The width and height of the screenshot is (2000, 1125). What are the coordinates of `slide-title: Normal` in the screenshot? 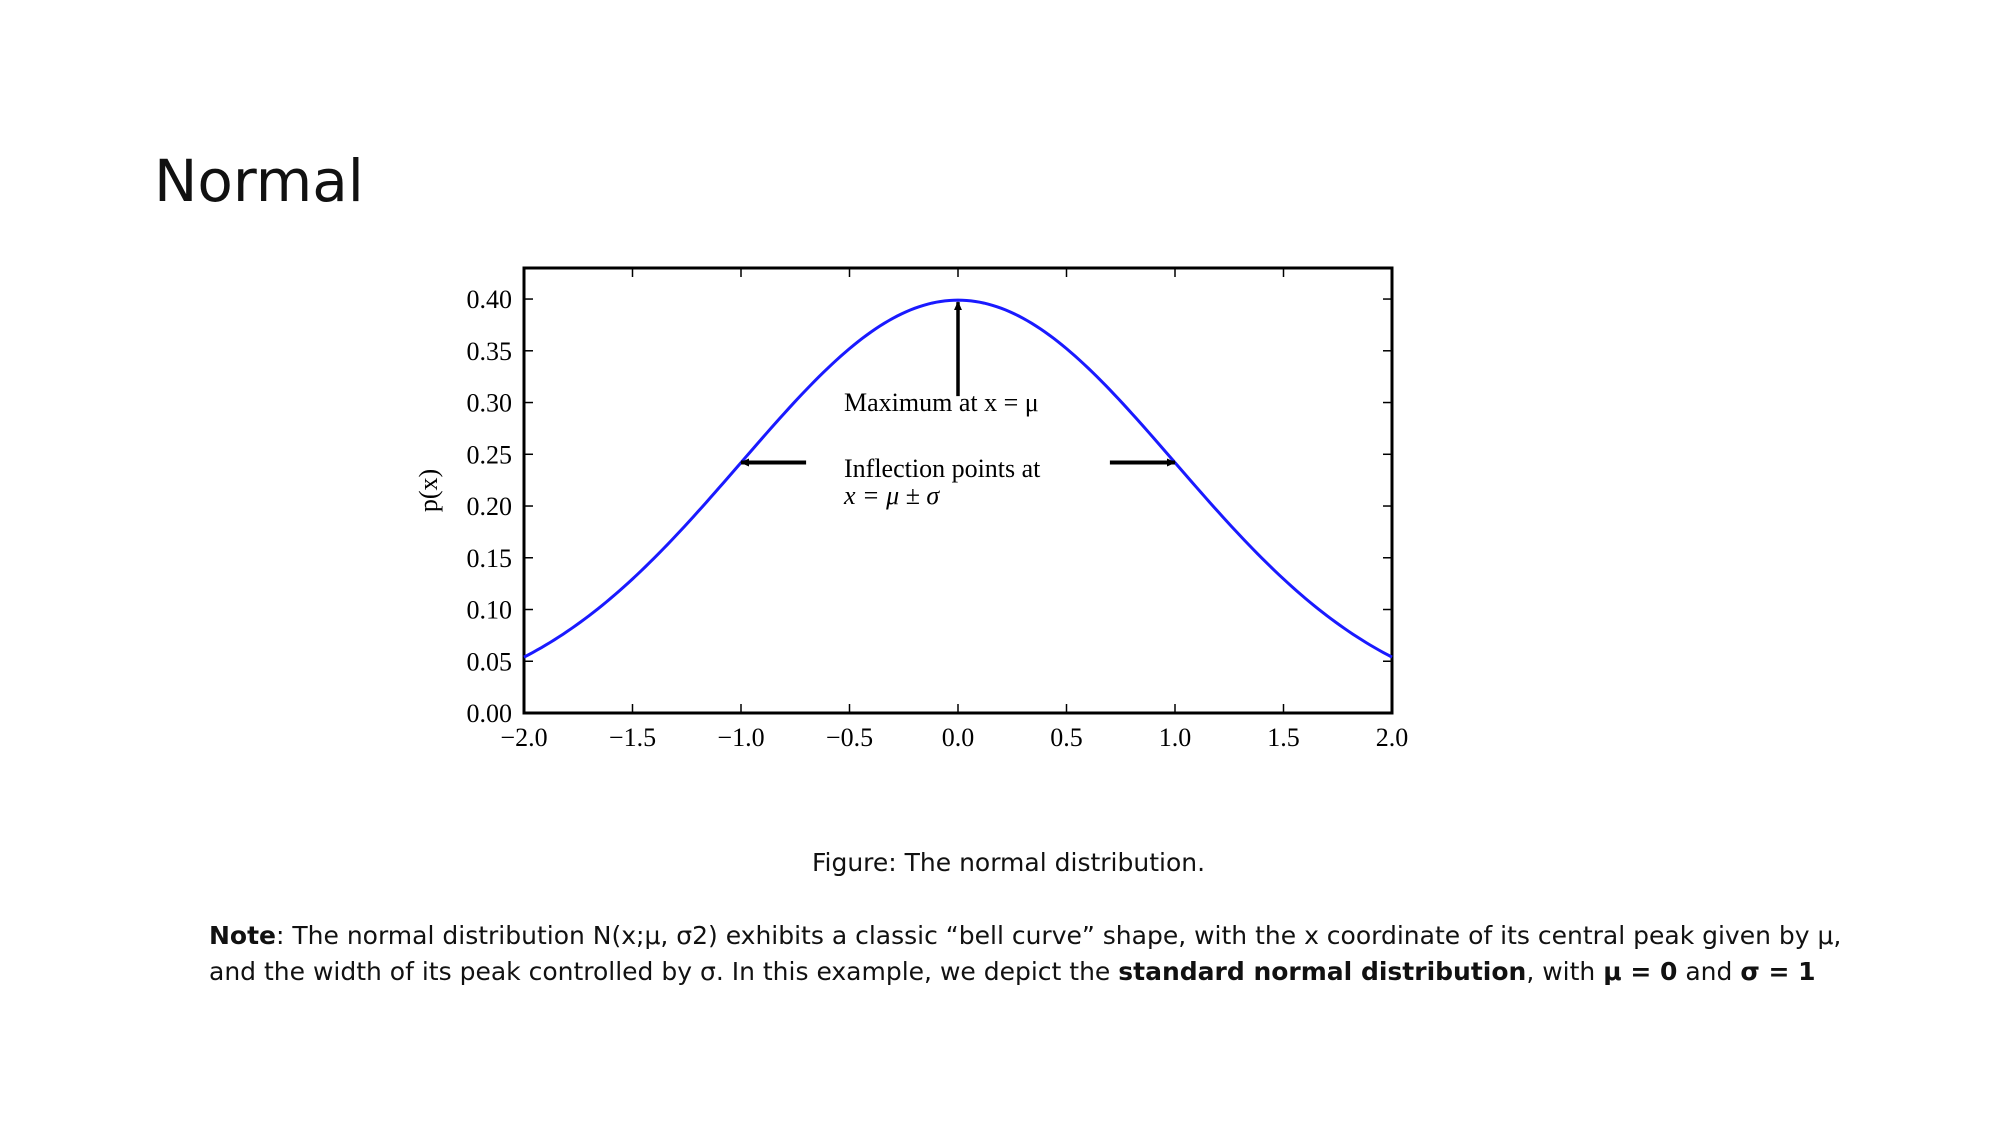 It's located at (259, 181).